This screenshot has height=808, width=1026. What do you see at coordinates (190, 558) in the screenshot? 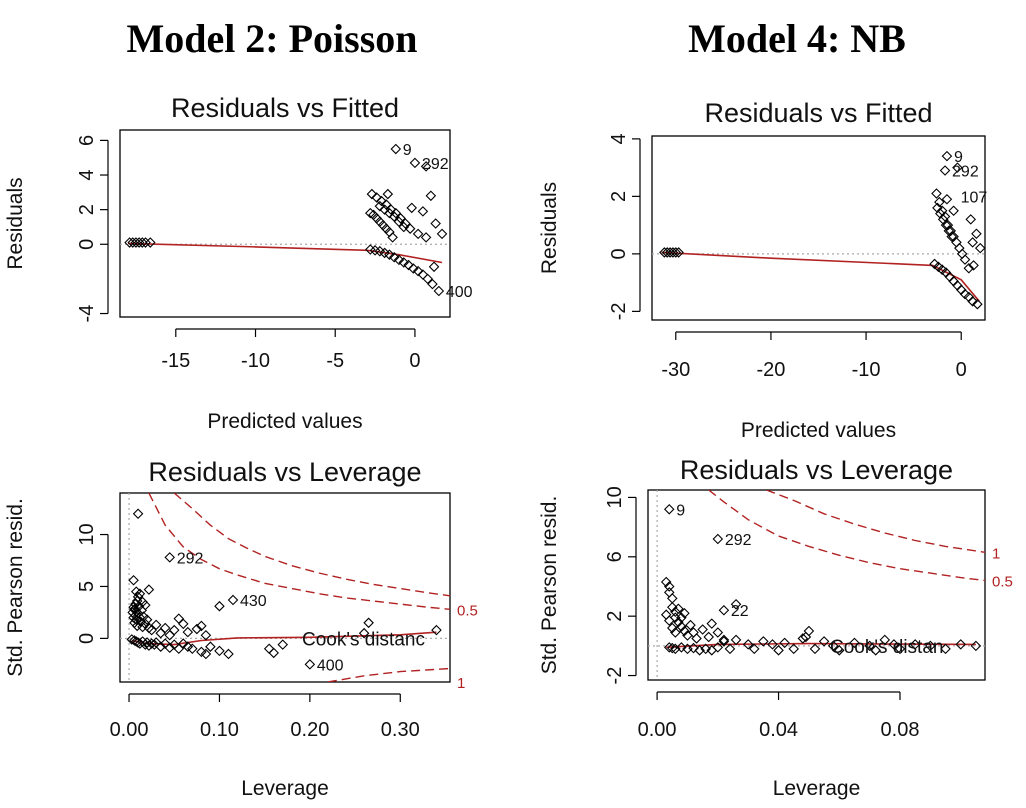
I see `point-label: 292` at bounding box center [190, 558].